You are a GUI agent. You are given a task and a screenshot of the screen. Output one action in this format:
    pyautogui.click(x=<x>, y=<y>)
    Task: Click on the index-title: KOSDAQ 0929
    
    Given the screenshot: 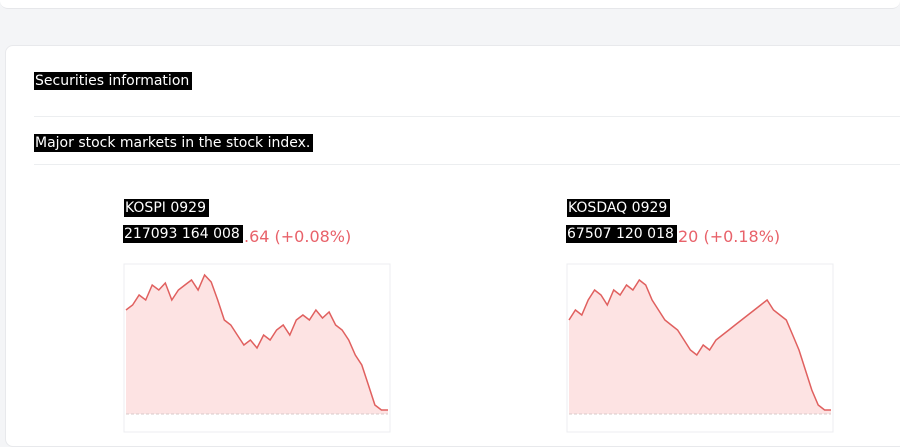 What is the action you would take?
    pyautogui.click(x=619, y=208)
    